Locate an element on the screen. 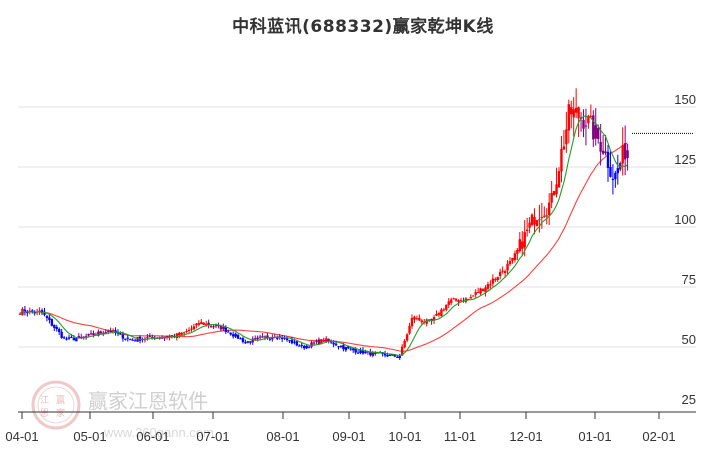 The image size is (726, 450). watermark: 江 赢 恩 家 赢家江恩软件 www.360gann.com is located at coordinates (122, 410).